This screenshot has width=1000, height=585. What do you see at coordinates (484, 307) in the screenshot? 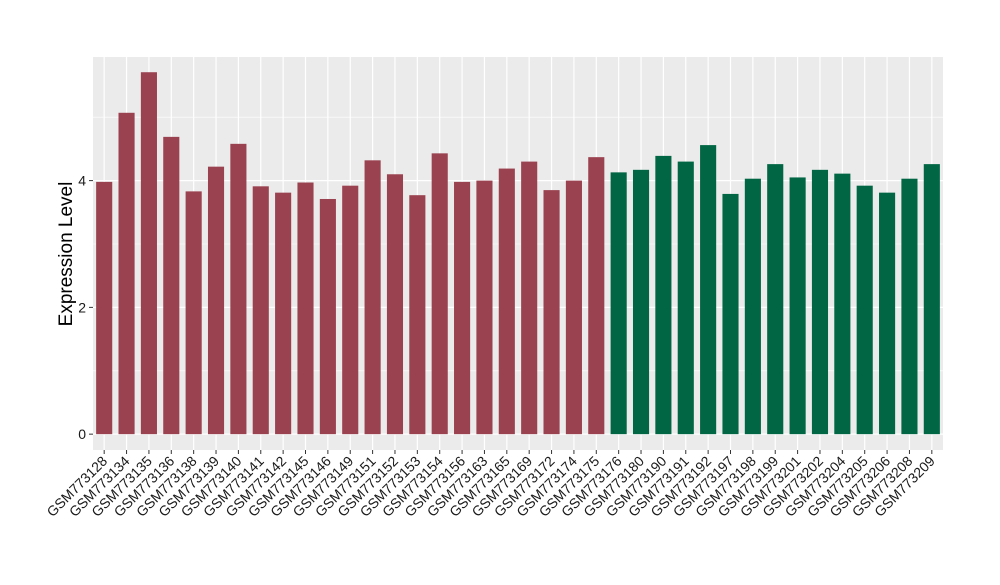
I see `bar-GSM773163` at bounding box center [484, 307].